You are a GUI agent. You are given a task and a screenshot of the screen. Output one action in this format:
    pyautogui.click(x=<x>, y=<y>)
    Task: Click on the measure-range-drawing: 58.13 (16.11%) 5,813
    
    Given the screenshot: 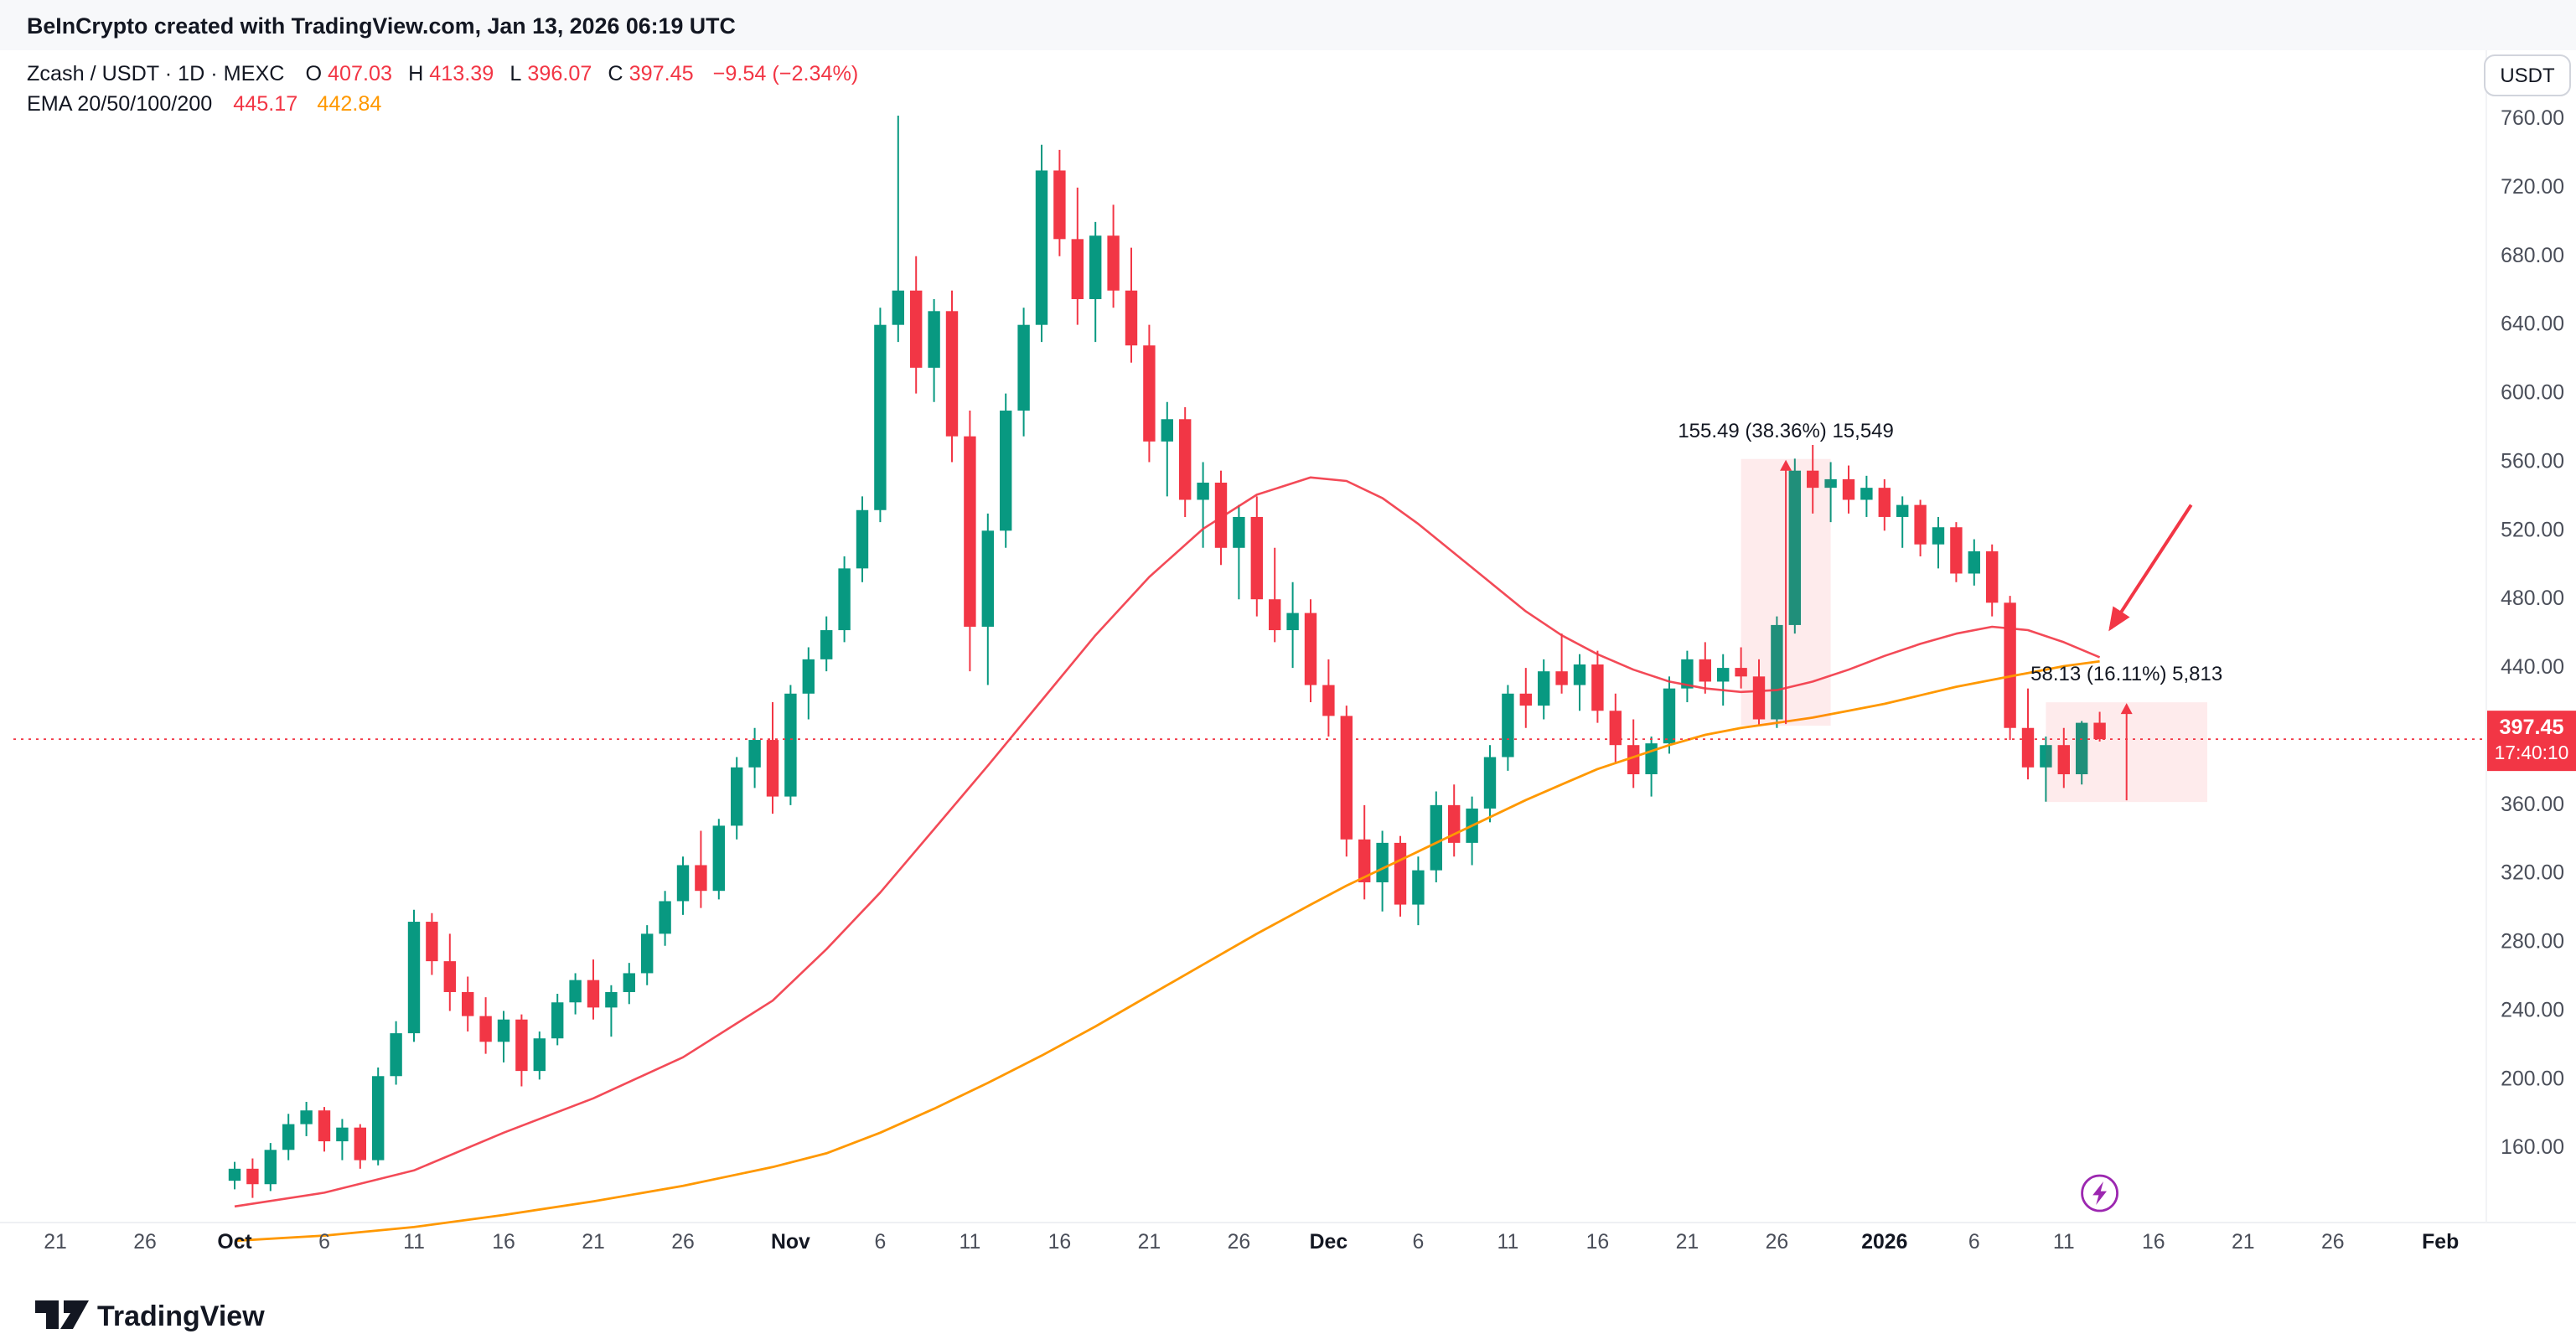 What is the action you would take?
    pyautogui.click(x=2126, y=733)
    